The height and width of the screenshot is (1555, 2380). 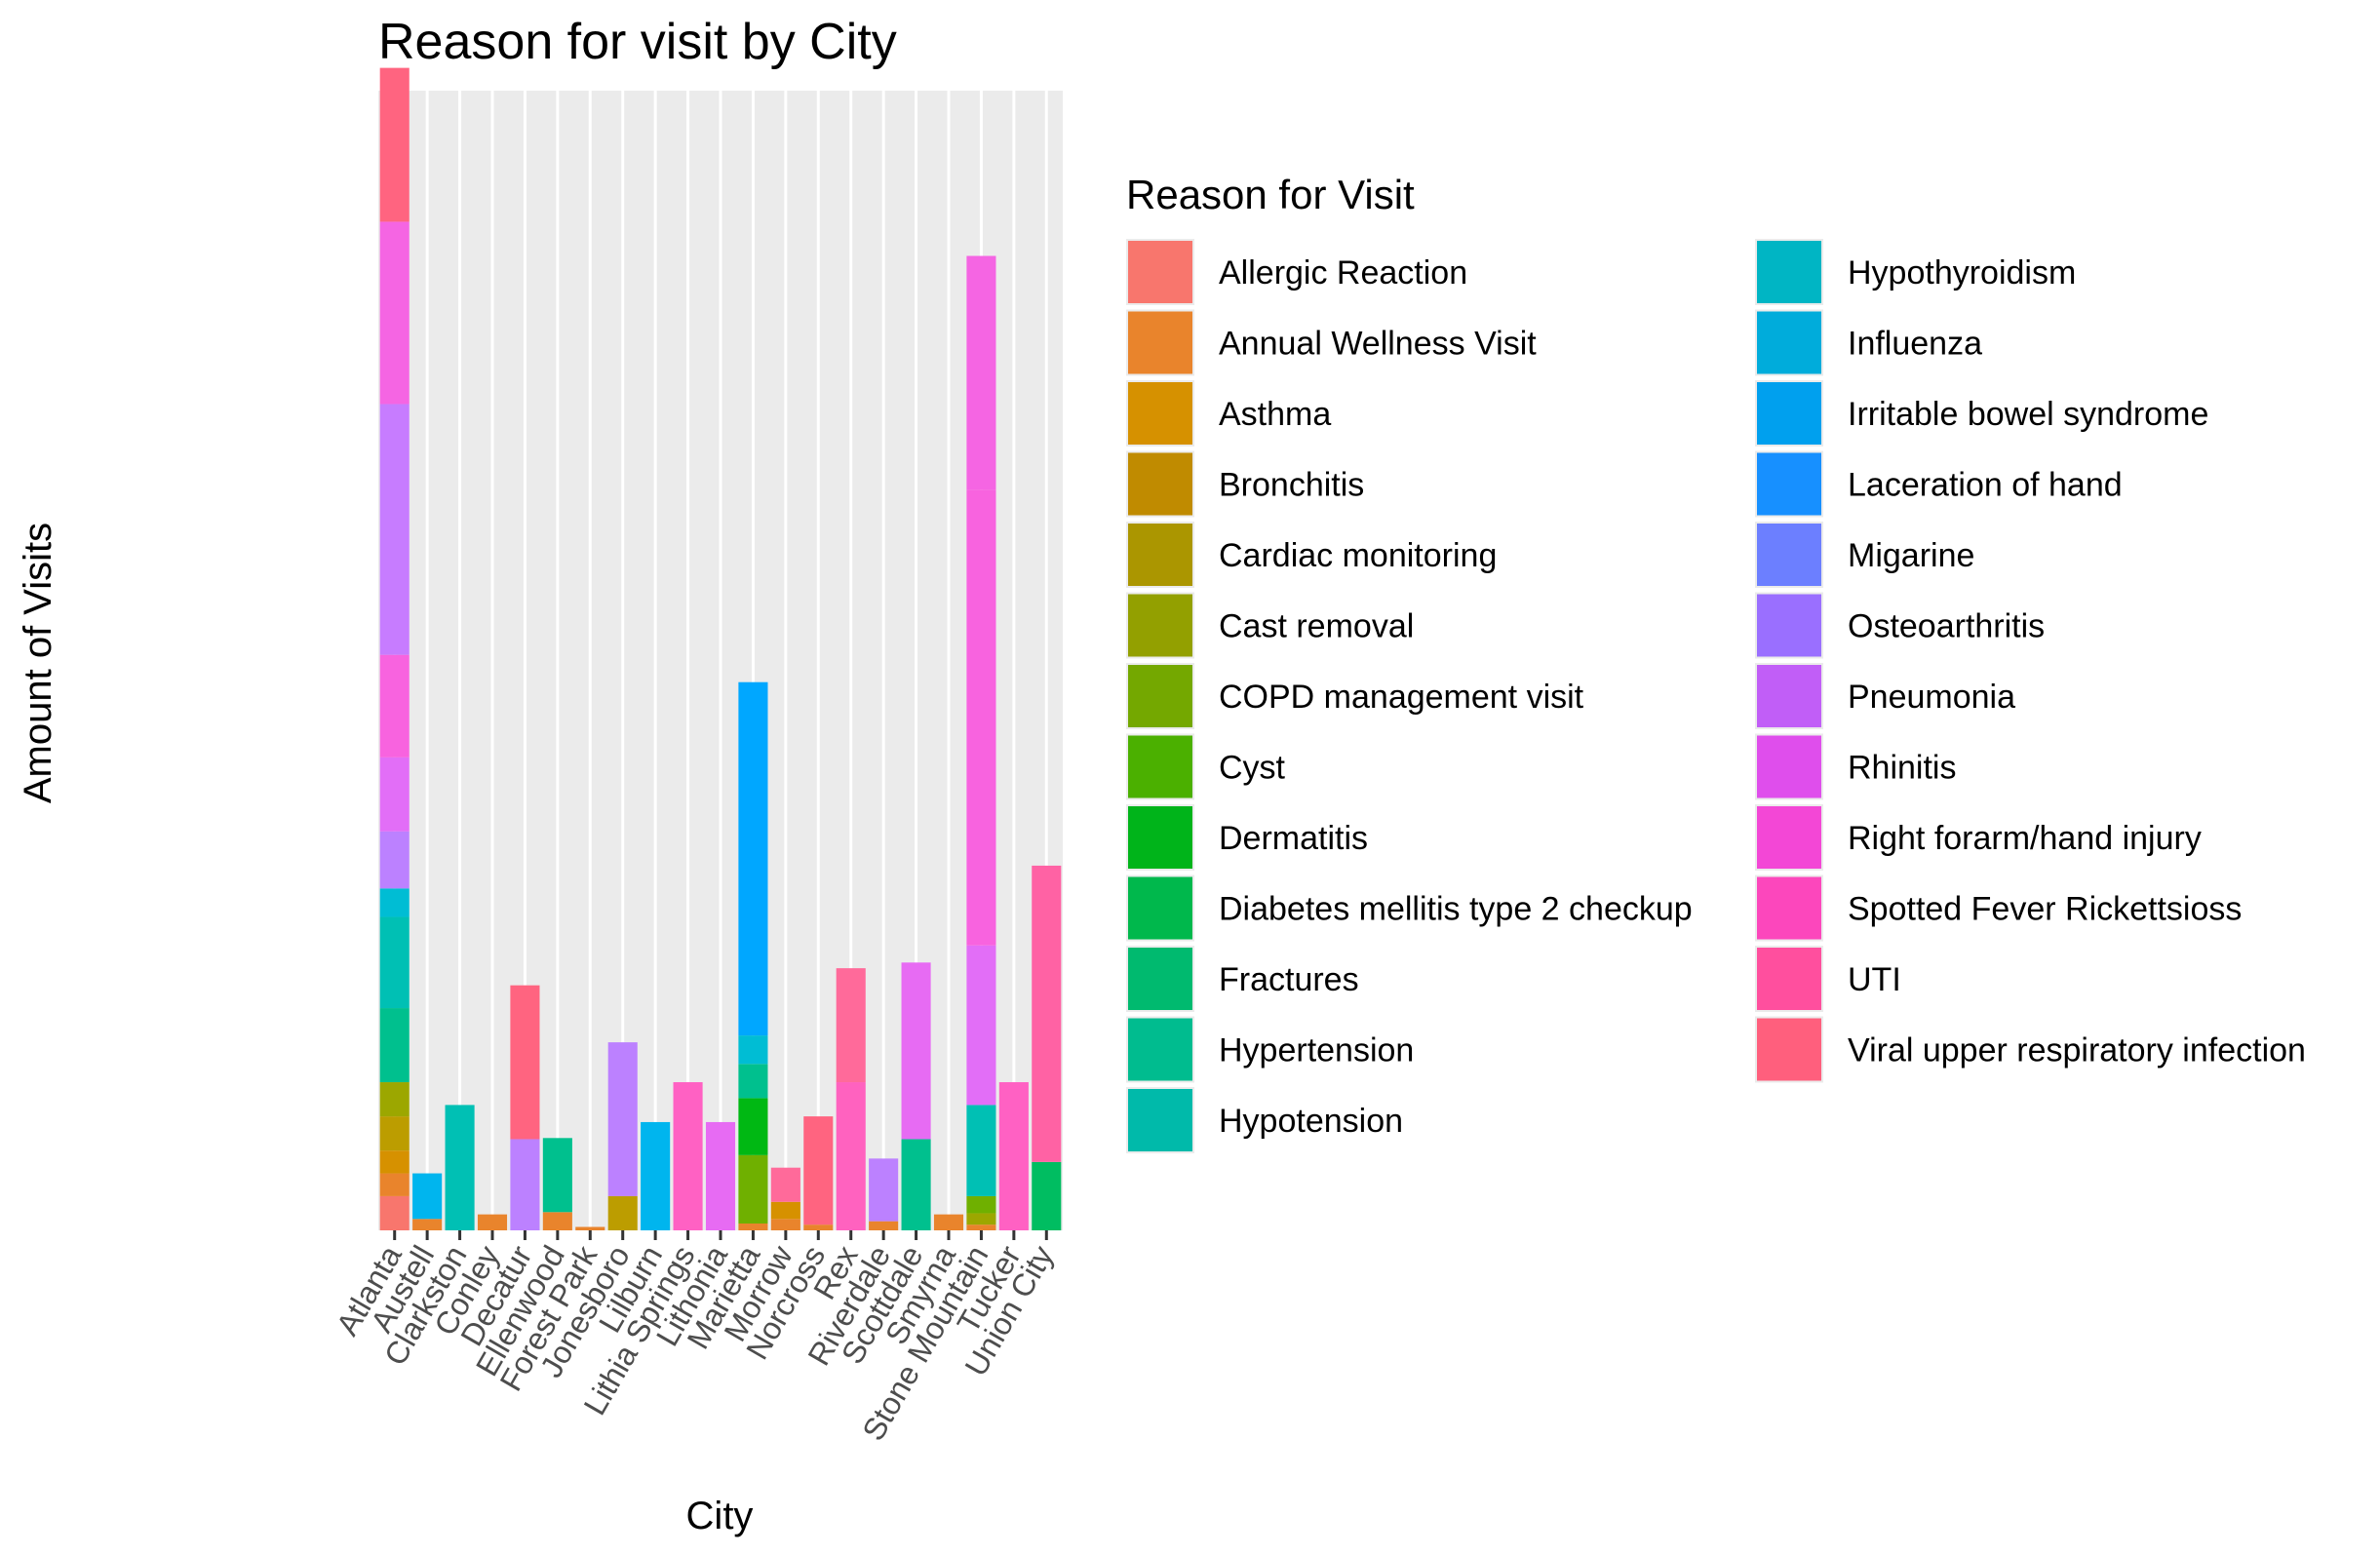 What do you see at coordinates (2045, 909) in the screenshot?
I see `legend-label: Spotted Fever Rickettsioss` at bounding box center [2045, 909].